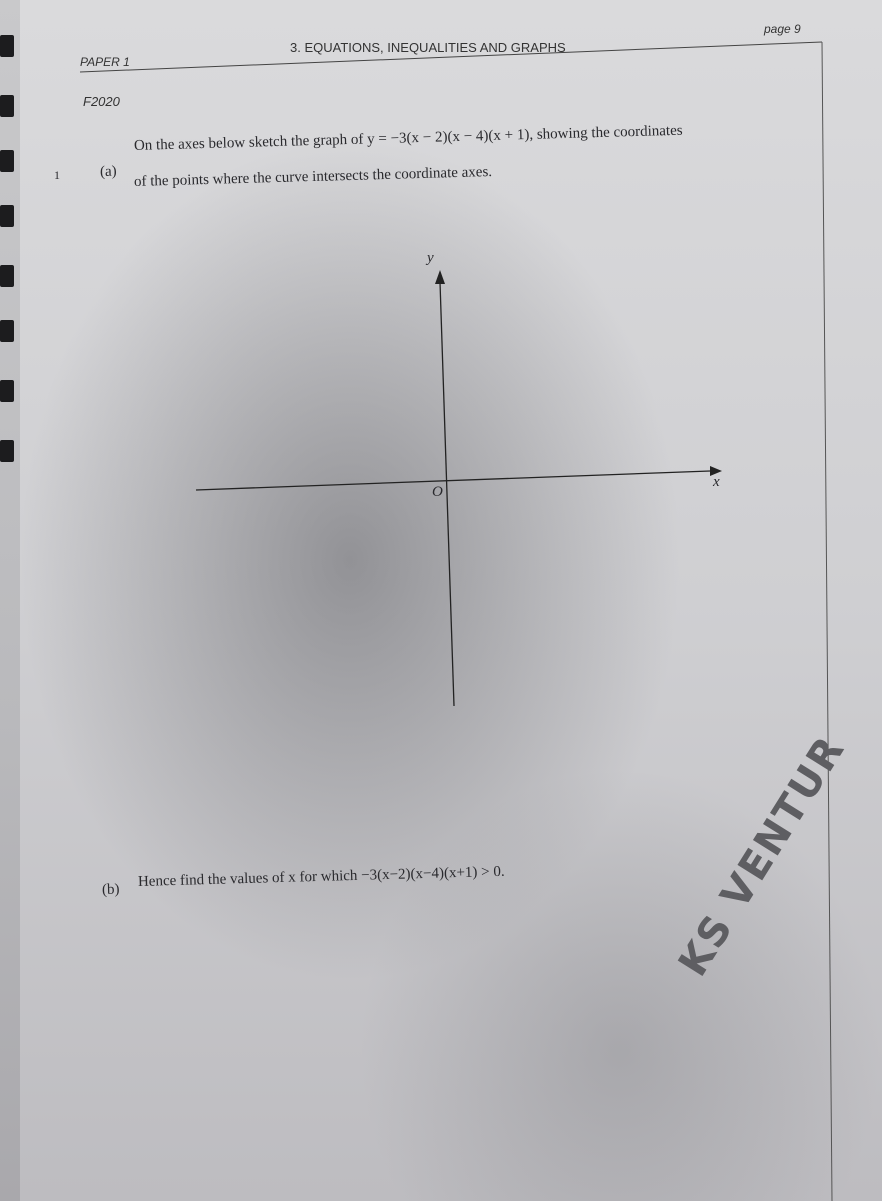 The height and width of the screenshot is (1201, 882). I want to click on axis-label: y, so click(430, 258).